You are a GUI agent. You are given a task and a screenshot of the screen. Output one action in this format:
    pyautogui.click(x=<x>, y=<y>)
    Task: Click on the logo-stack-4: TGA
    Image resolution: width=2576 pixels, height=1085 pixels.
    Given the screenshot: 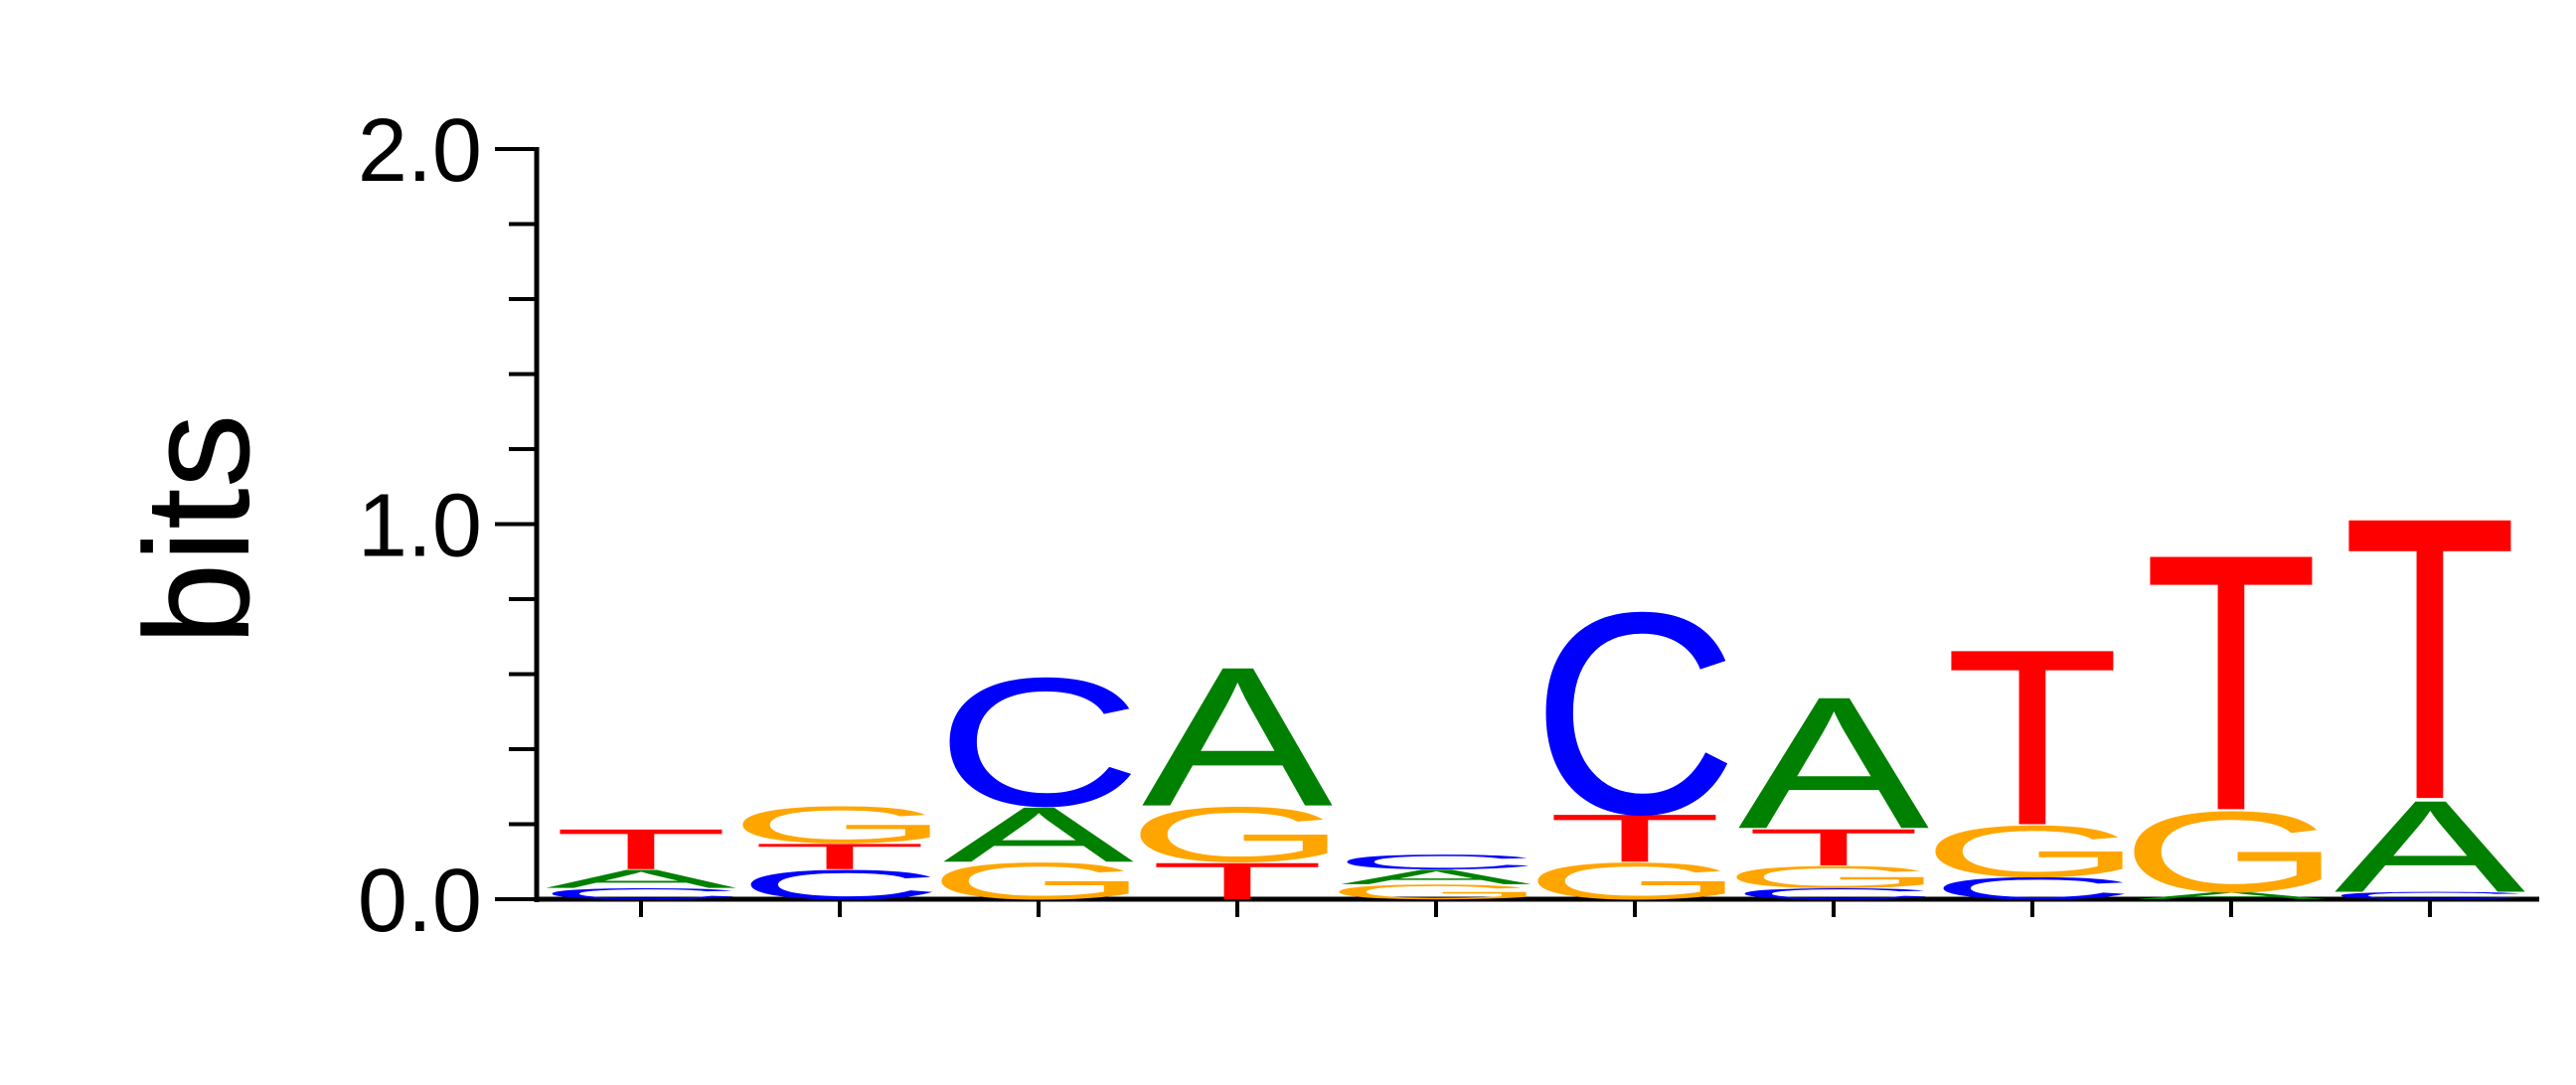 What is the action you would take?
    pyautogui.click(x=1237, y=767)
    